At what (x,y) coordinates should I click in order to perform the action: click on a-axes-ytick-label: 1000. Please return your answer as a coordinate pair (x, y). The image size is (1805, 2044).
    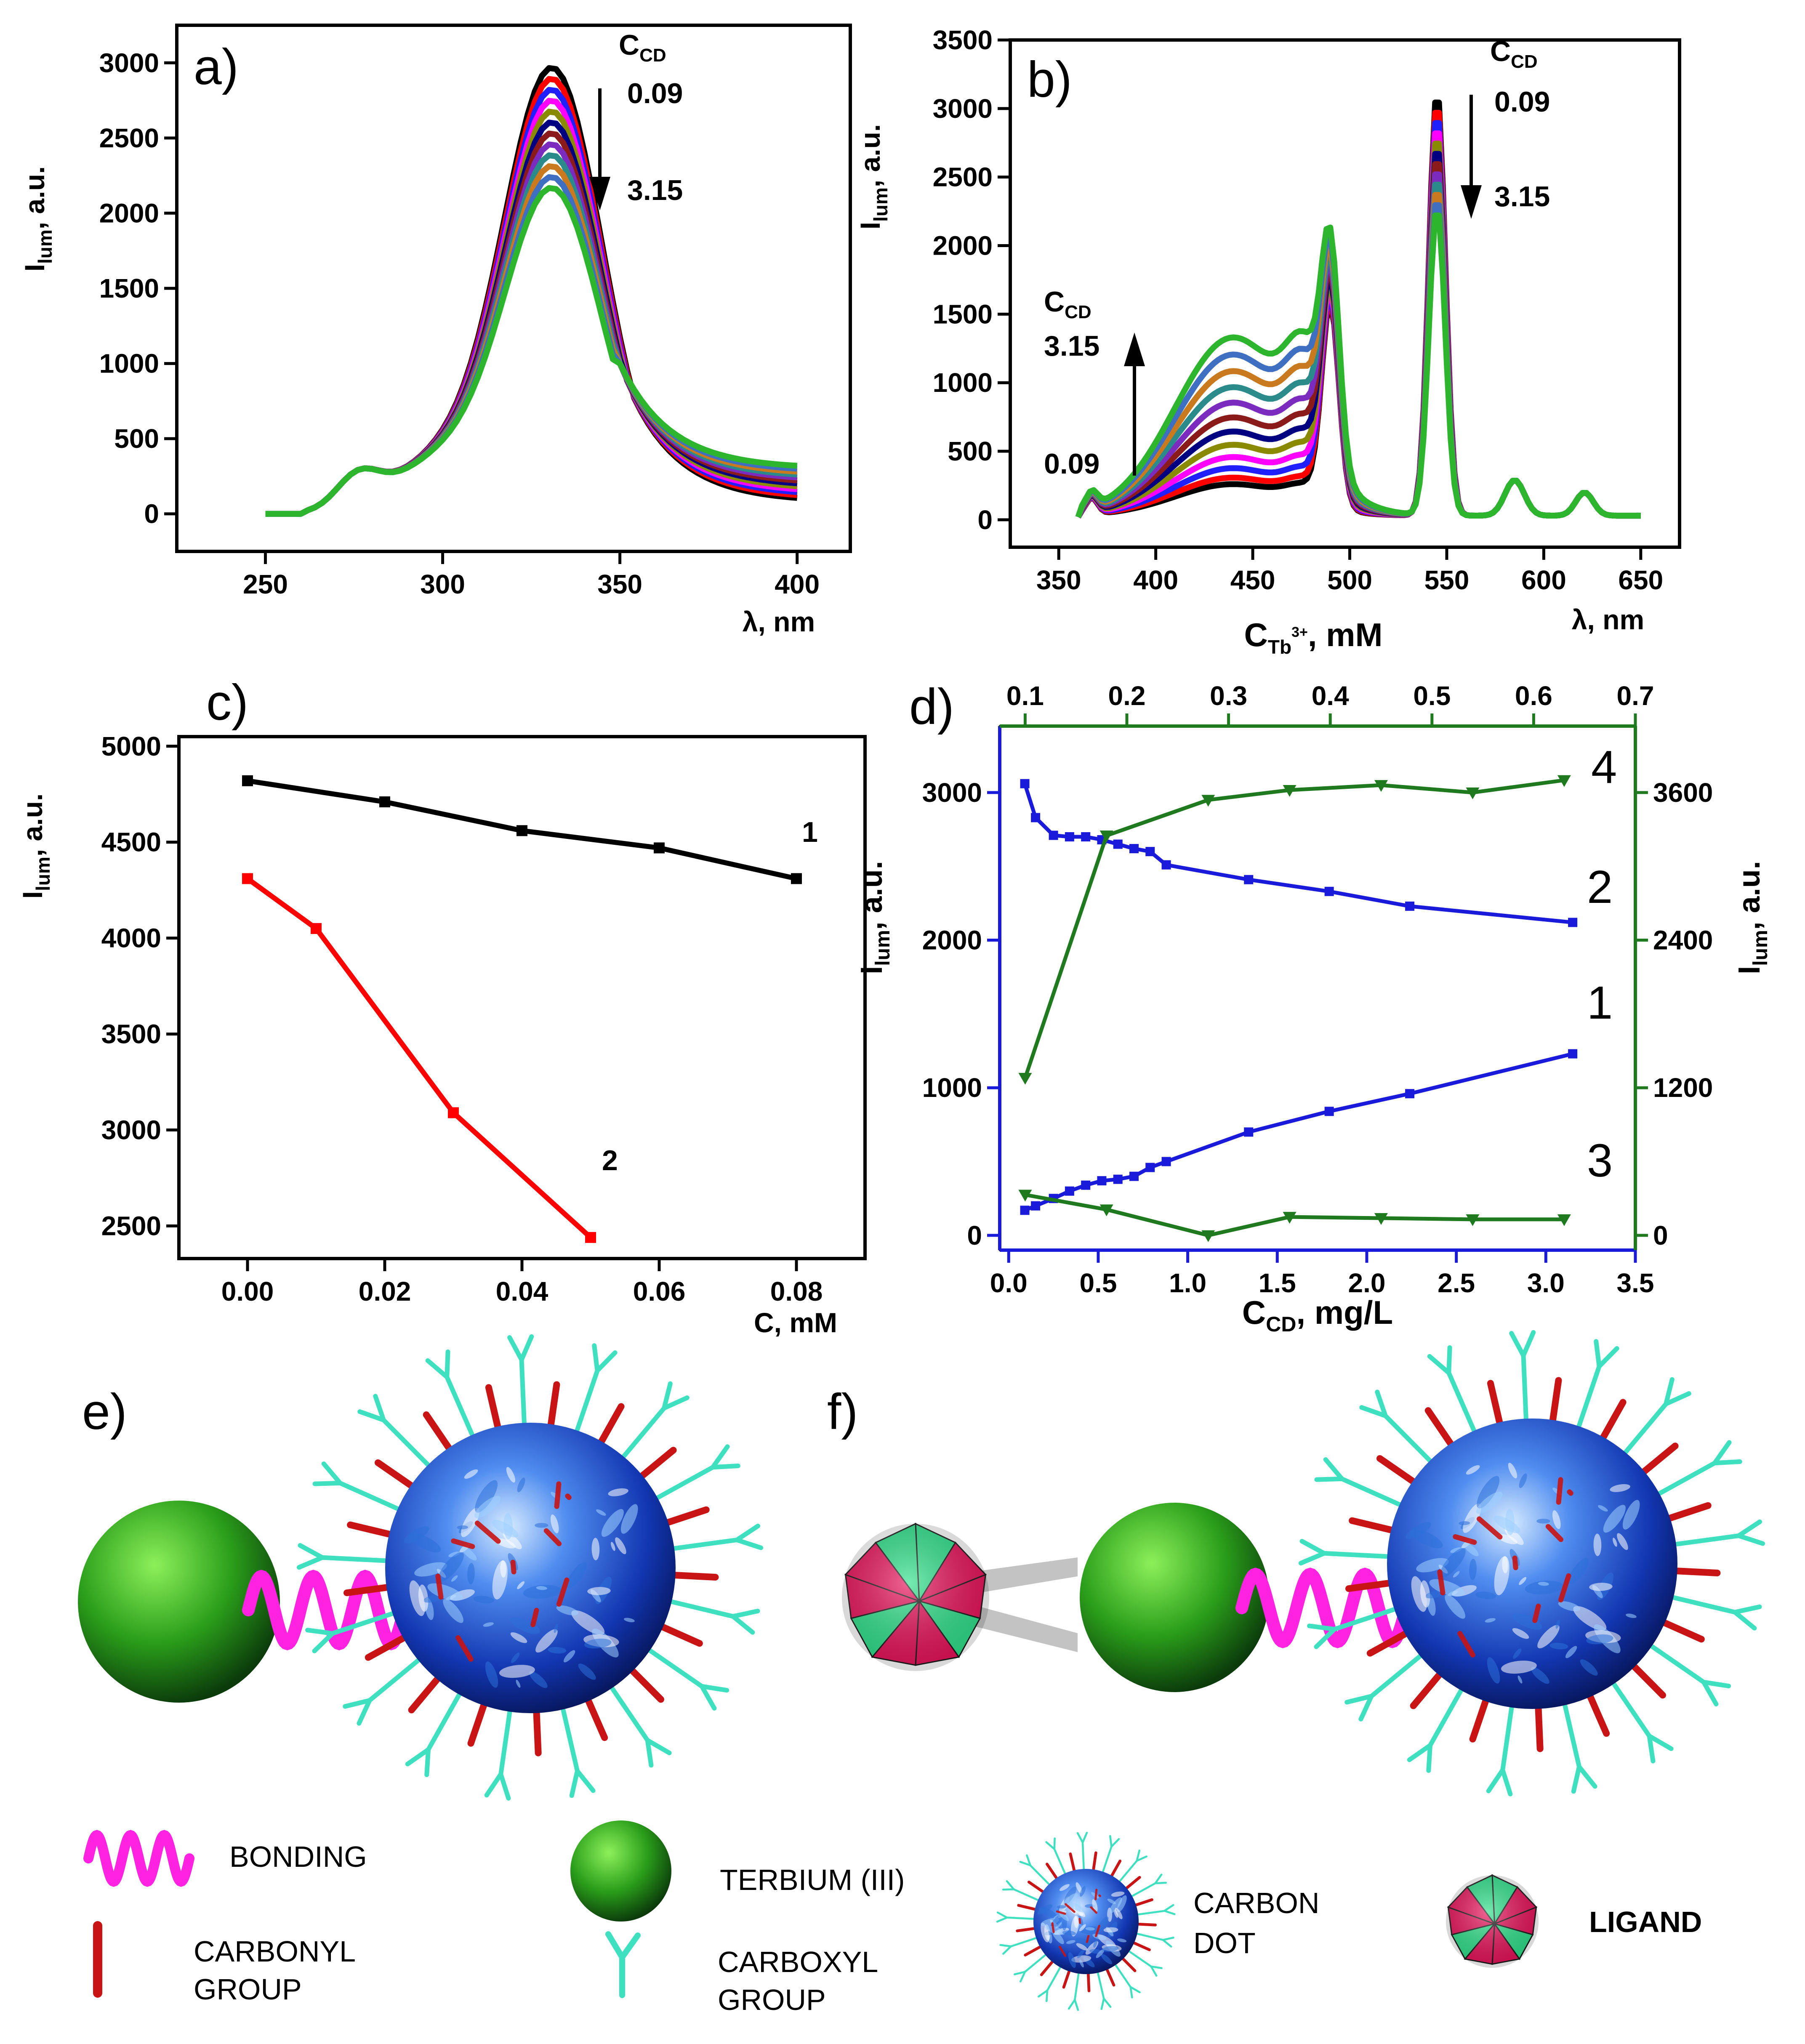
    Looking at the image, I should click on (129, 364).